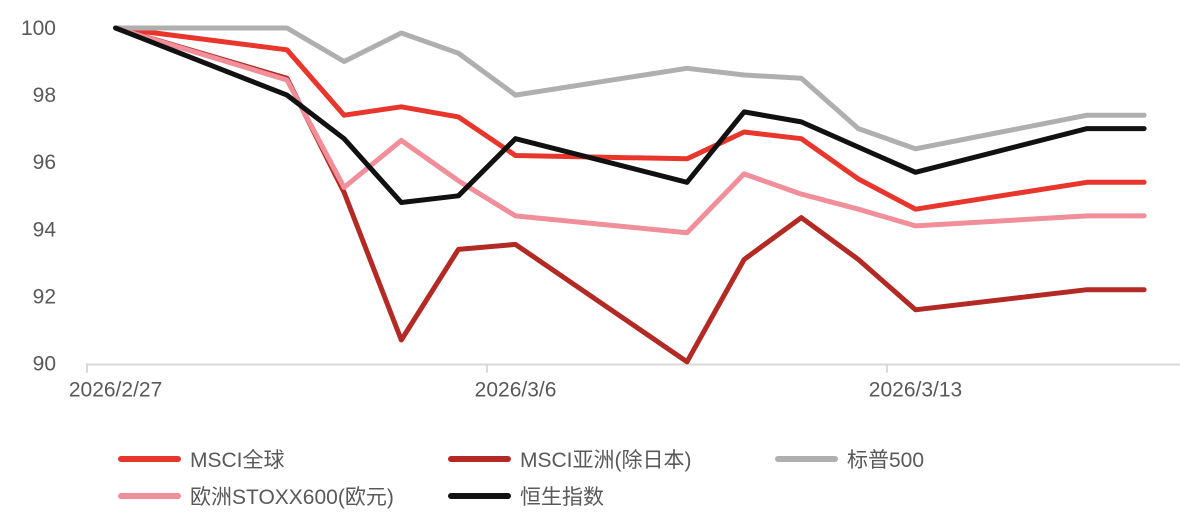 This screenshot has height=518, width=1180. What do you see at coordinates (115, 390) in the screenshot?
I see `x-axis-label-2026-2-27: 2026/2/27` at bounding box center [115, 390].